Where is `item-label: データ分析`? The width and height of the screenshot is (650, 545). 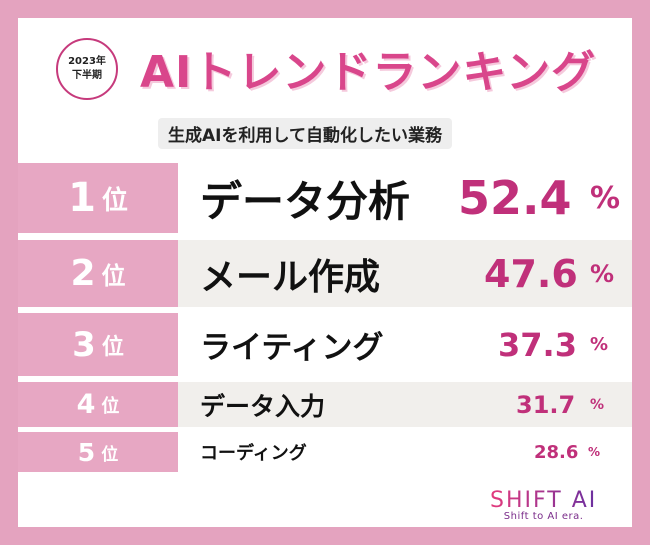 item-label: データ分析 is located at coordinates (305, 201).